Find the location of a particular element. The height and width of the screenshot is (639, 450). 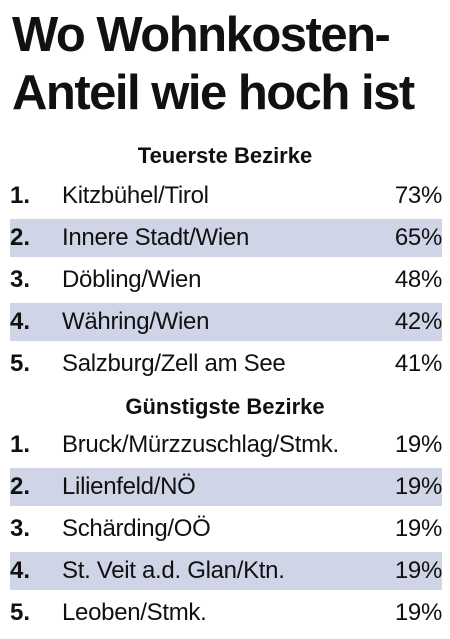

district-name: Kitzbühel/Tirol is located at coordinates (135, 195).